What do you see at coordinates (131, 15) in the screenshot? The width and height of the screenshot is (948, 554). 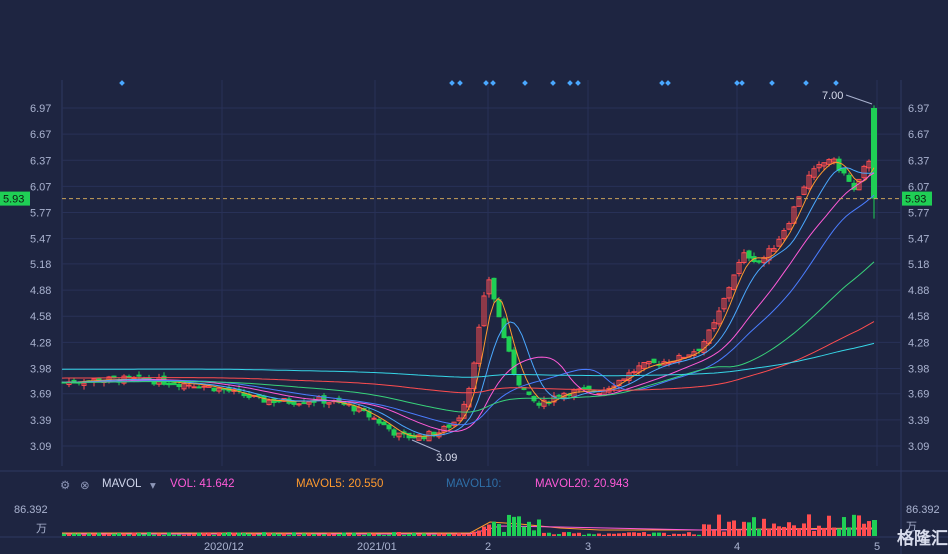 I see `period-tab-1: 多日` at bounding box center [131, 15].